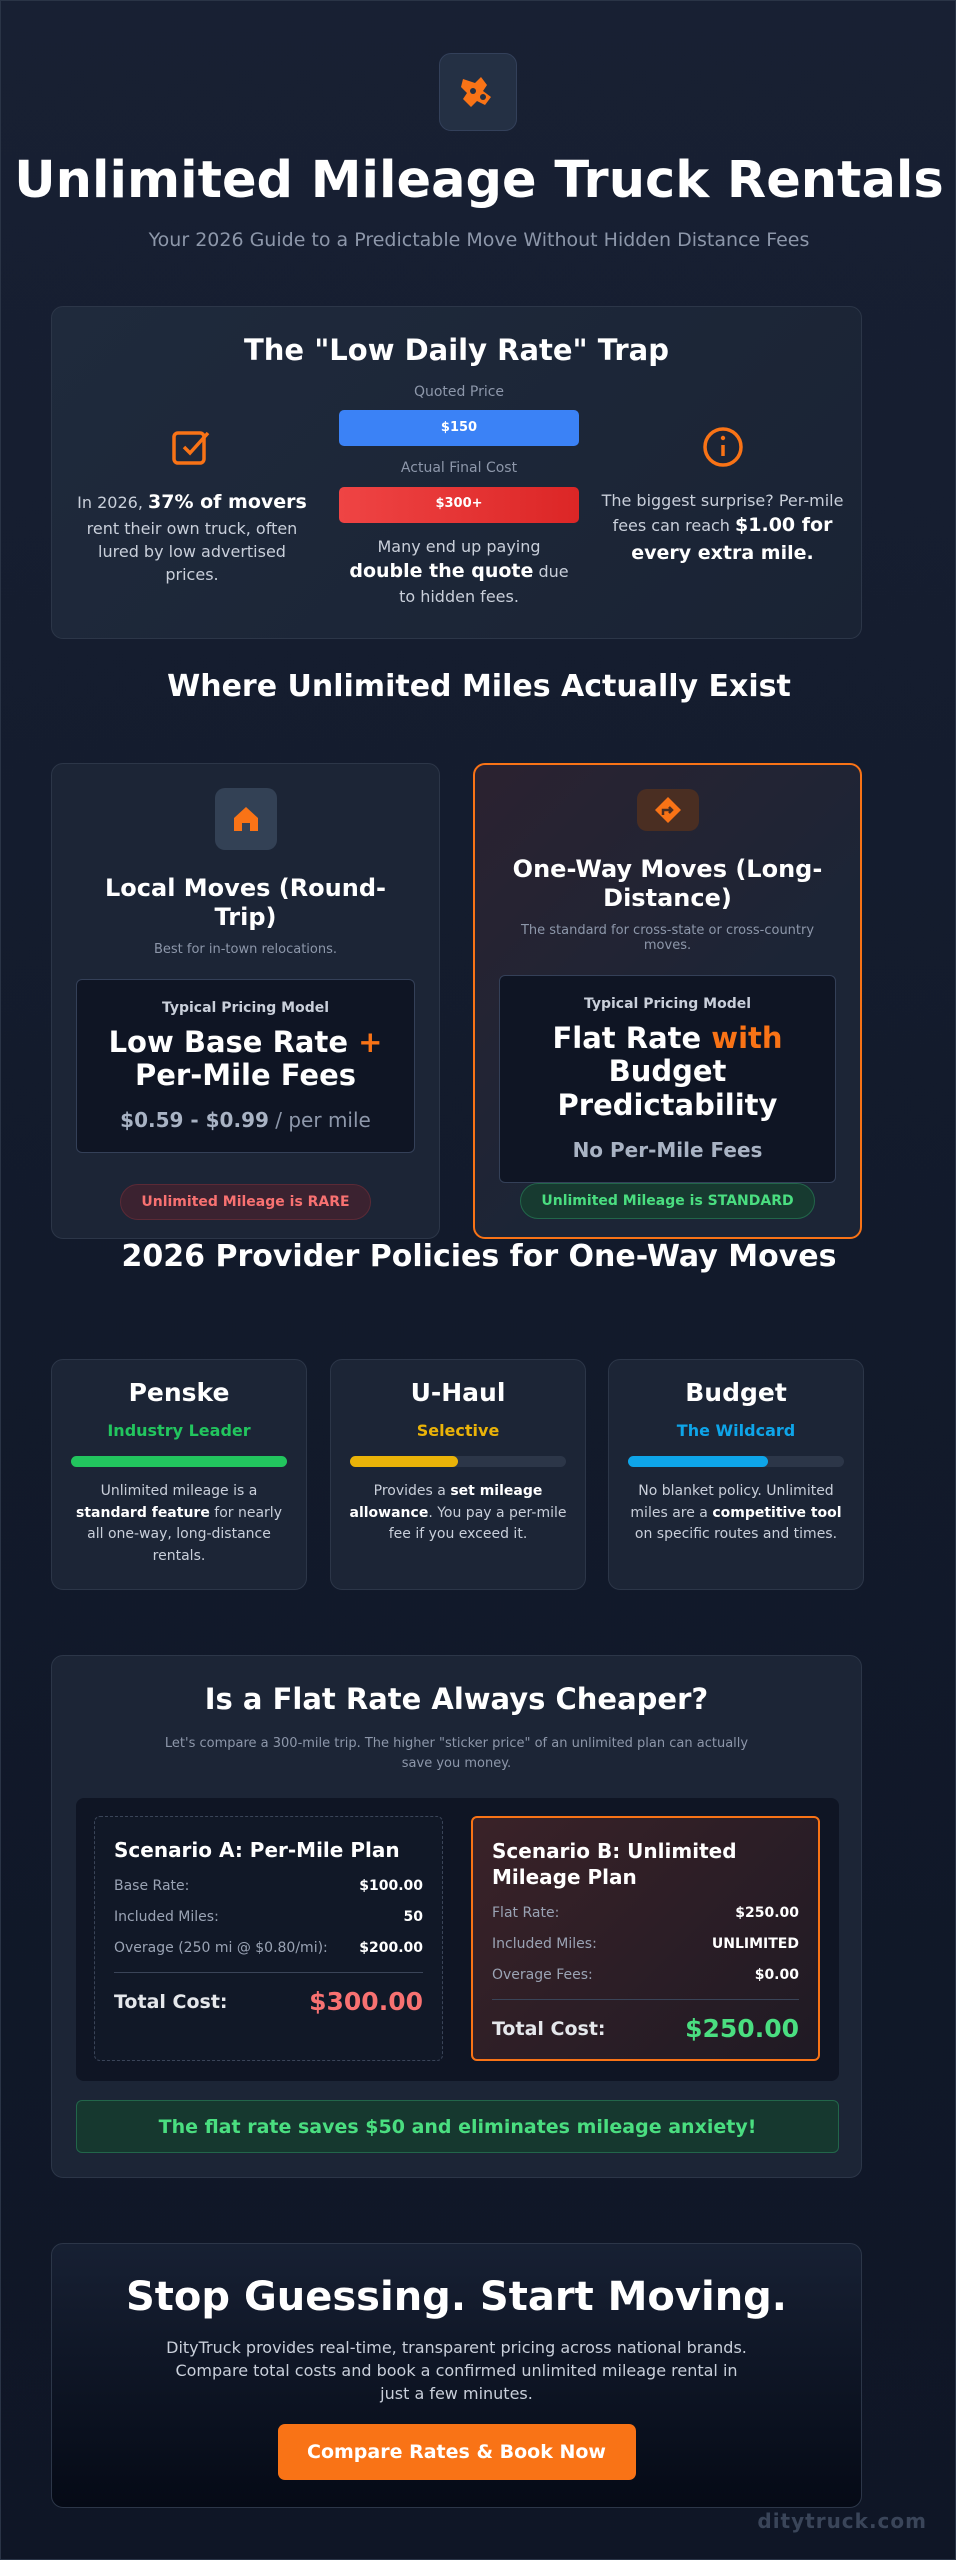 Image resolution: width=956 pixels, height=2560 pixels. Describe the element at coordinates (732, 539) in the screenshot. I see `text-bold: $1.00 for every extra mile.` at that location.